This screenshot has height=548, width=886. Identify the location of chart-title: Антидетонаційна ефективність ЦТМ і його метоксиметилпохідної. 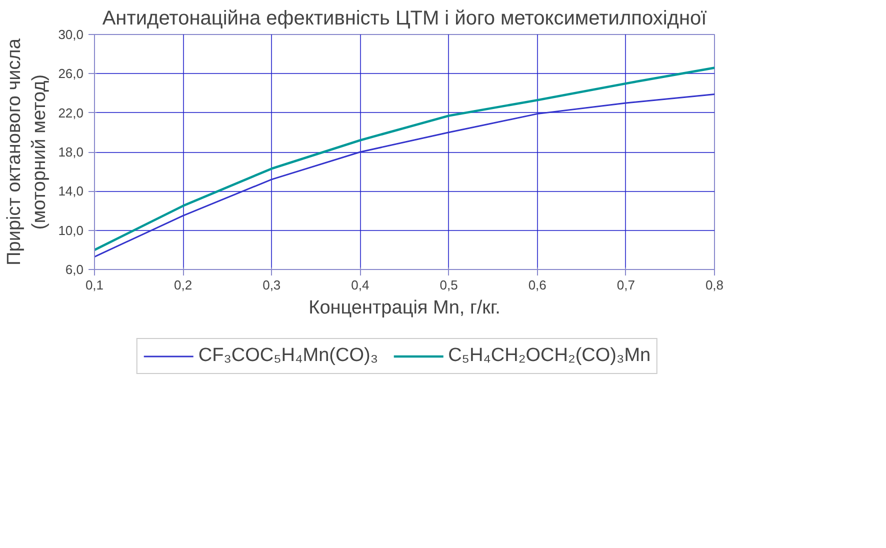
(405, 19).